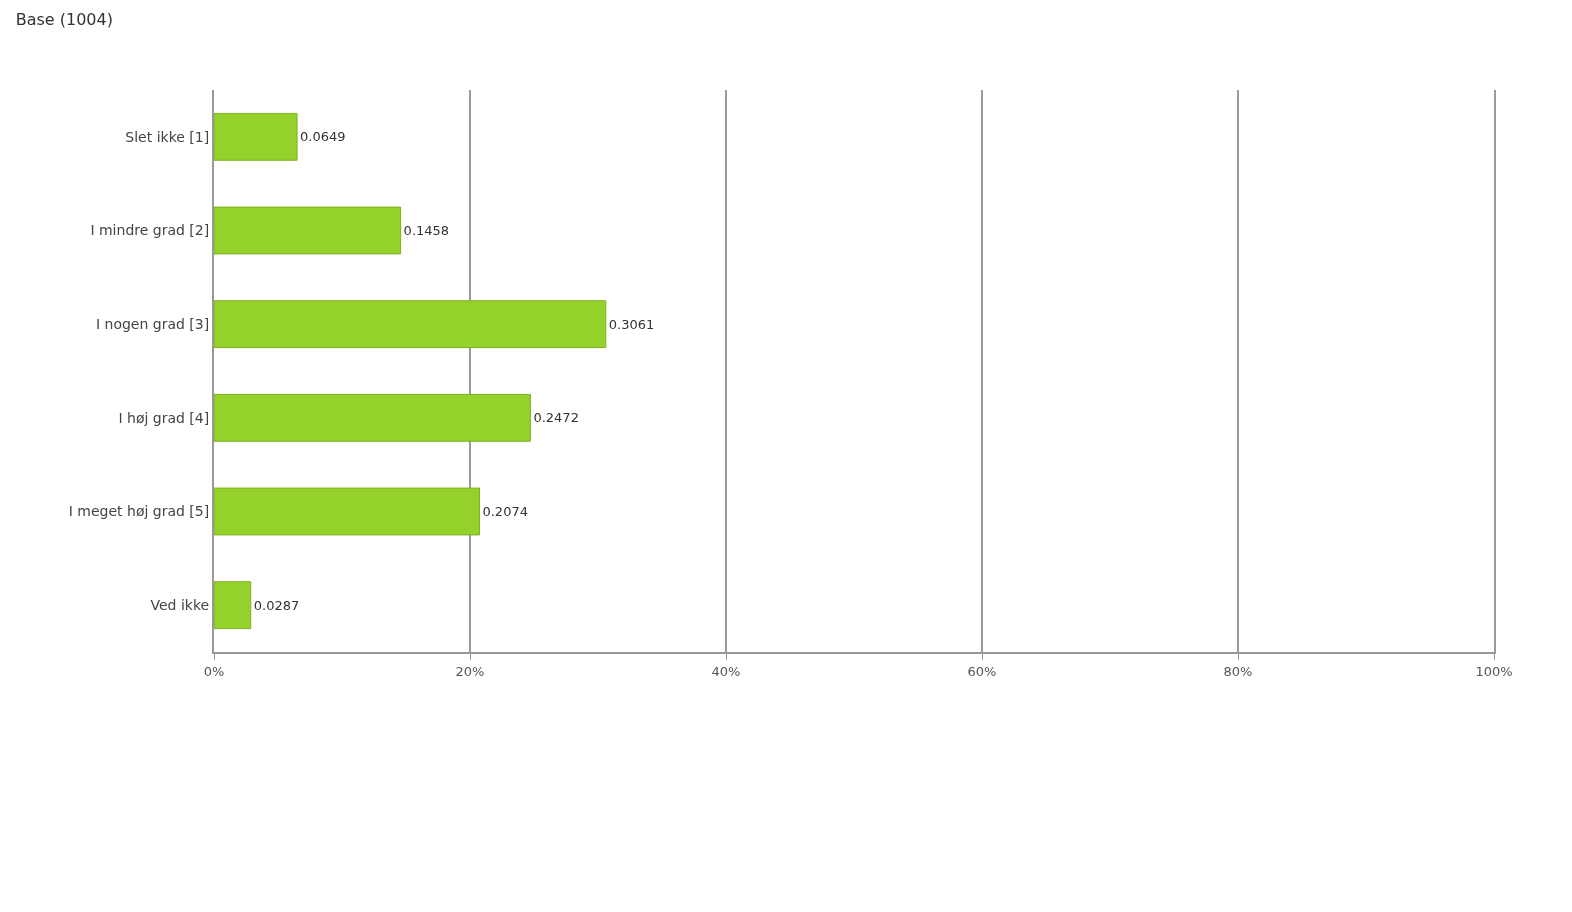  What do you see at coordinates (152, 324) in the screenshot?
I see `y-tick-label: I nogen grad [3]` at bounding box center [152, 324].